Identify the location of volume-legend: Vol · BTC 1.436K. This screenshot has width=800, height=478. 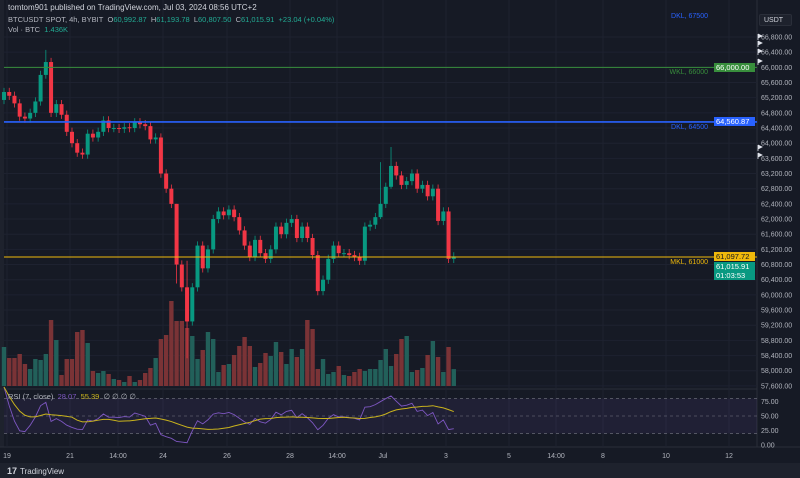
(38, 29).